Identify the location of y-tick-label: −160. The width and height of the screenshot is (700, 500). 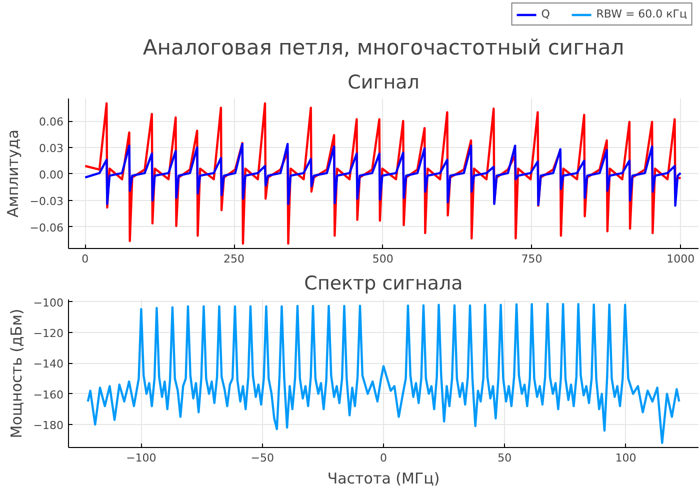
(48, 395).